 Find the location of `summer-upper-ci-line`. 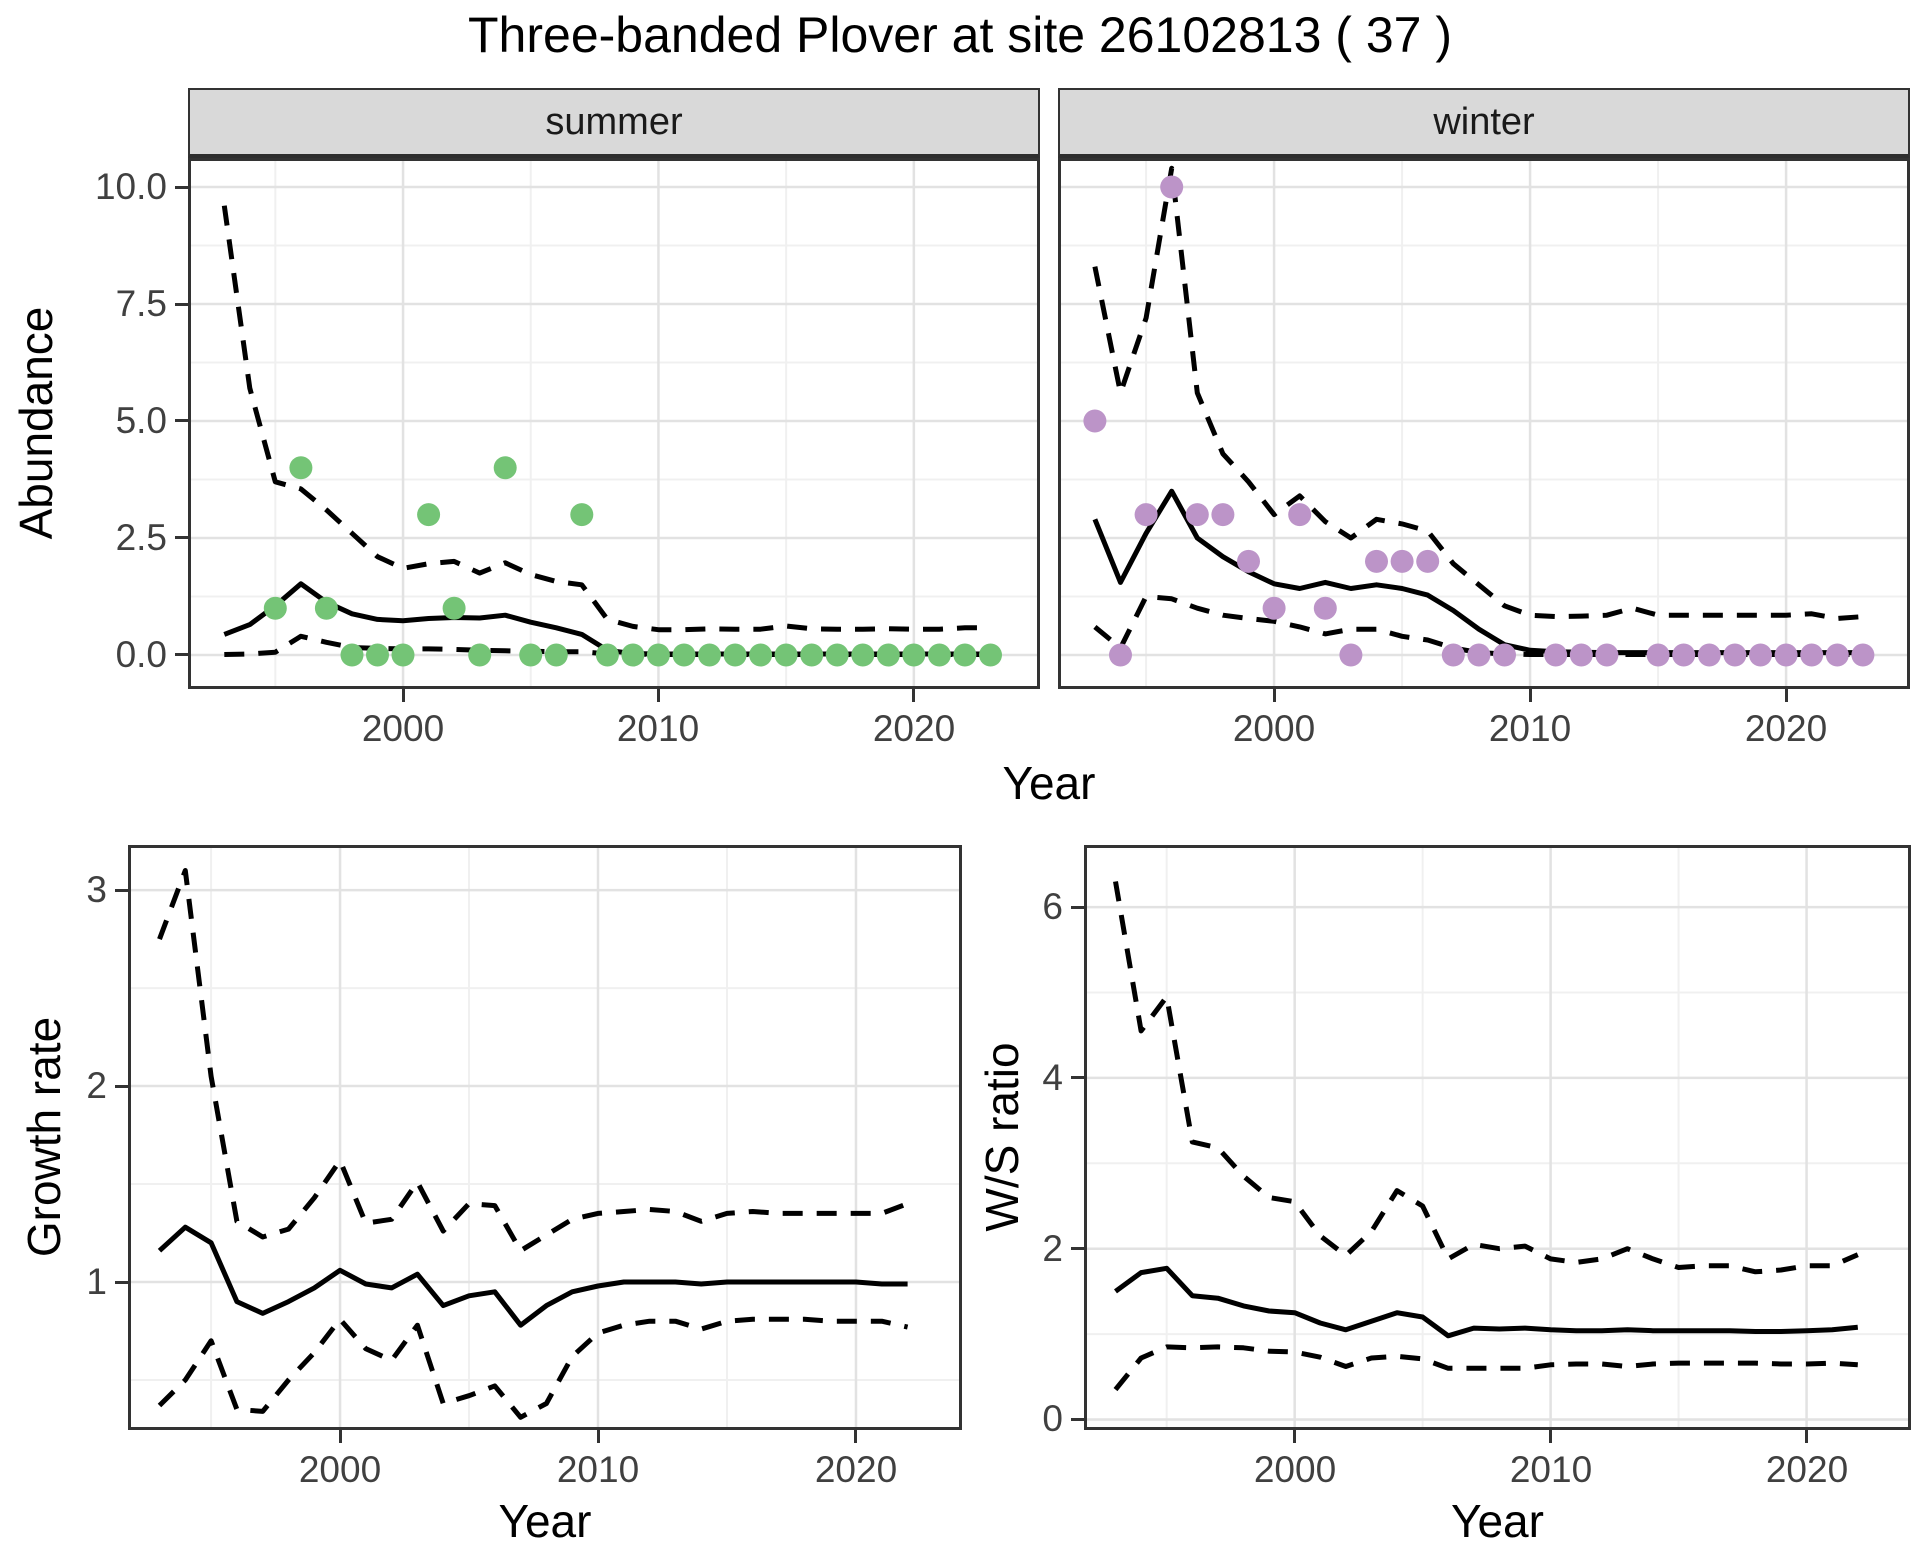

summer-upper-ci-line is located at coordinates (606, 419).